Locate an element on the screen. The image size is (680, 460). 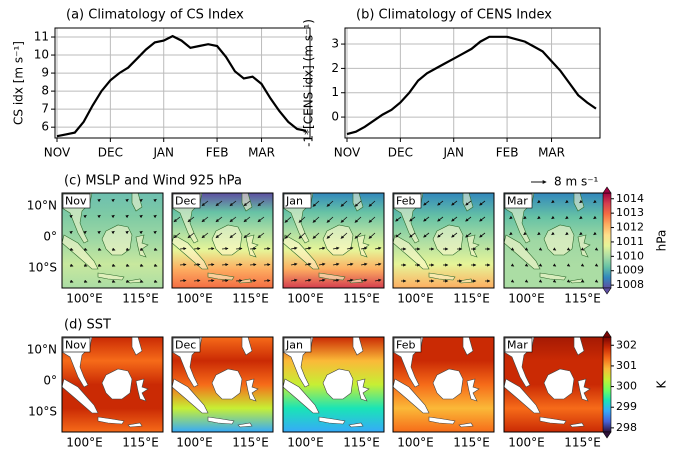
y-tick-label: 7 is located at coordinates (45, 109).